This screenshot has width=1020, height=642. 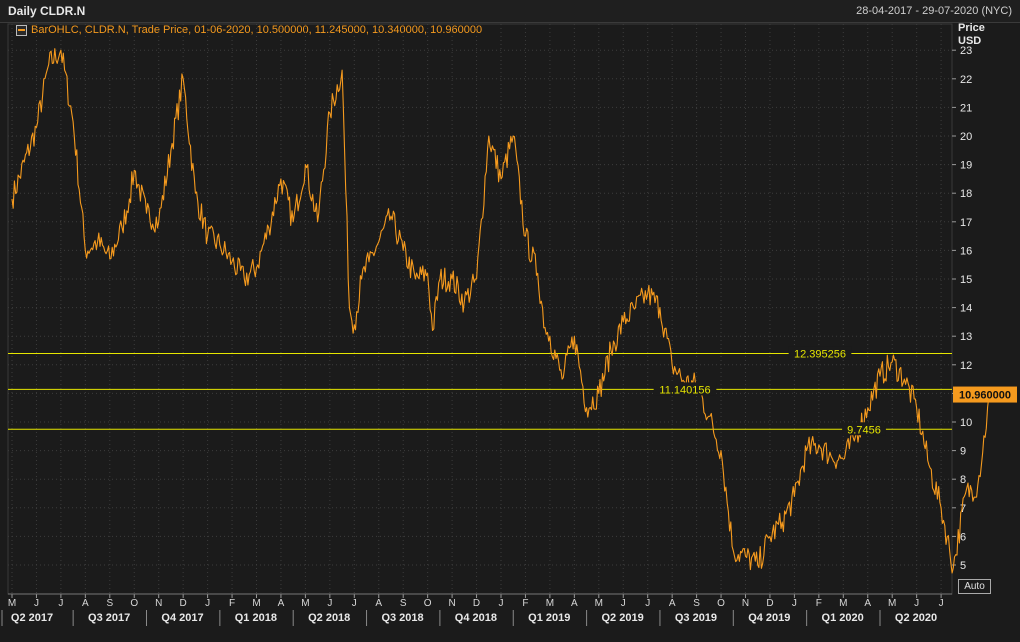 I want to click on y-tick-label: 8, so click(x=963, y=480).